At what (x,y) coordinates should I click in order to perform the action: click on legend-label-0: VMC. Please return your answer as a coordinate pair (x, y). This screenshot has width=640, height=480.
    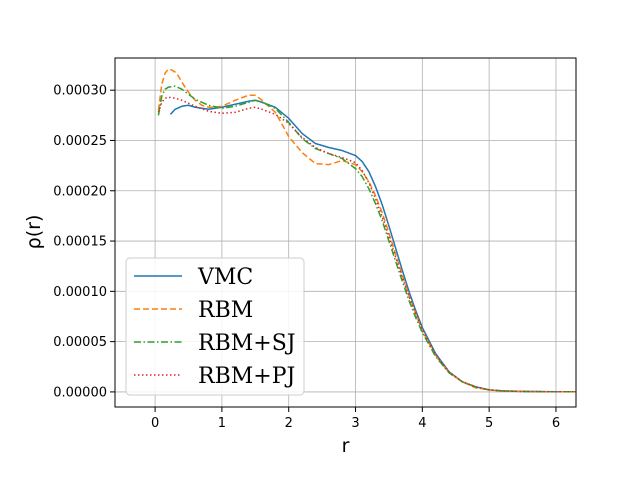
    Looking at the image, I should click on (225, 277).